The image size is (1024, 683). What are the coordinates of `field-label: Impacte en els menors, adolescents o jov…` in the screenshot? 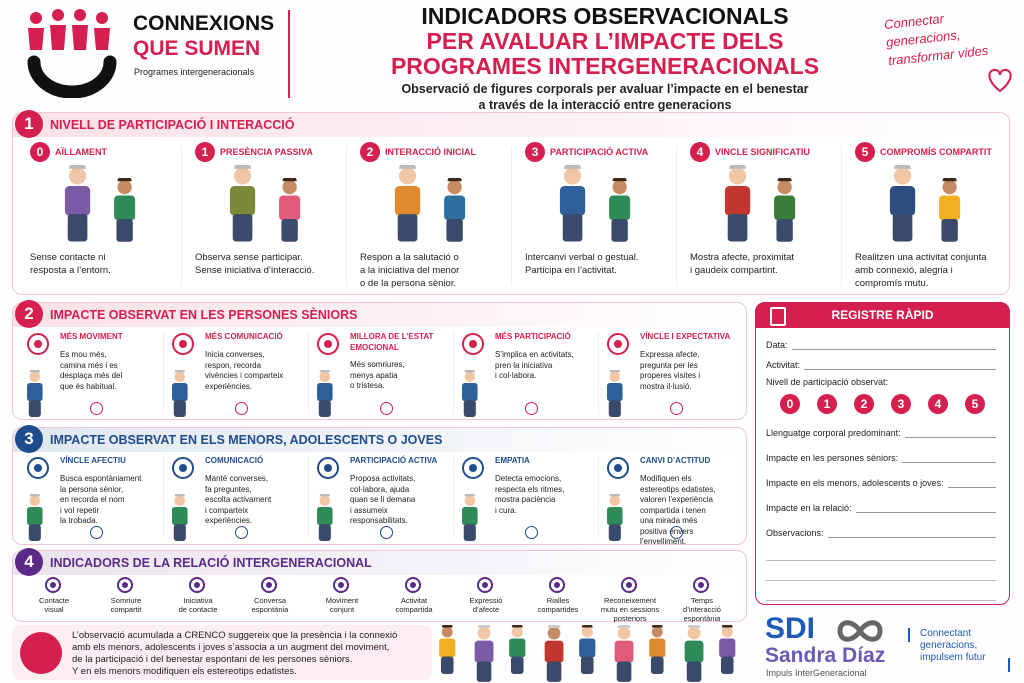 It's located at (855, 483).